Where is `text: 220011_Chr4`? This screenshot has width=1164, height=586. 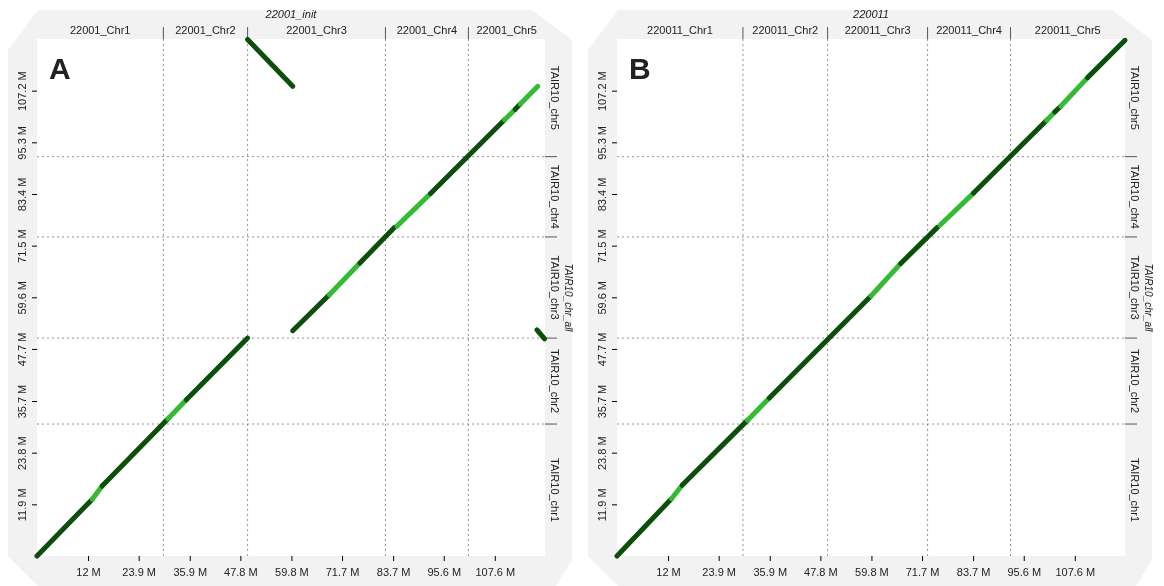 text: 220011_Chr4 is located at coordinates (969, 30).